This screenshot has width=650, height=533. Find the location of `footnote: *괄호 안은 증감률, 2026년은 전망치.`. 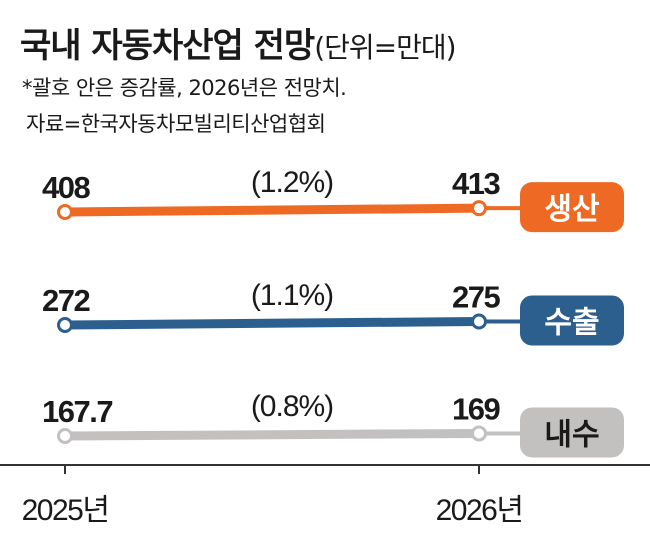

footnote: *괄호 안은 증감률, 2026년은 전망치. is located at coordinates (184, 88).